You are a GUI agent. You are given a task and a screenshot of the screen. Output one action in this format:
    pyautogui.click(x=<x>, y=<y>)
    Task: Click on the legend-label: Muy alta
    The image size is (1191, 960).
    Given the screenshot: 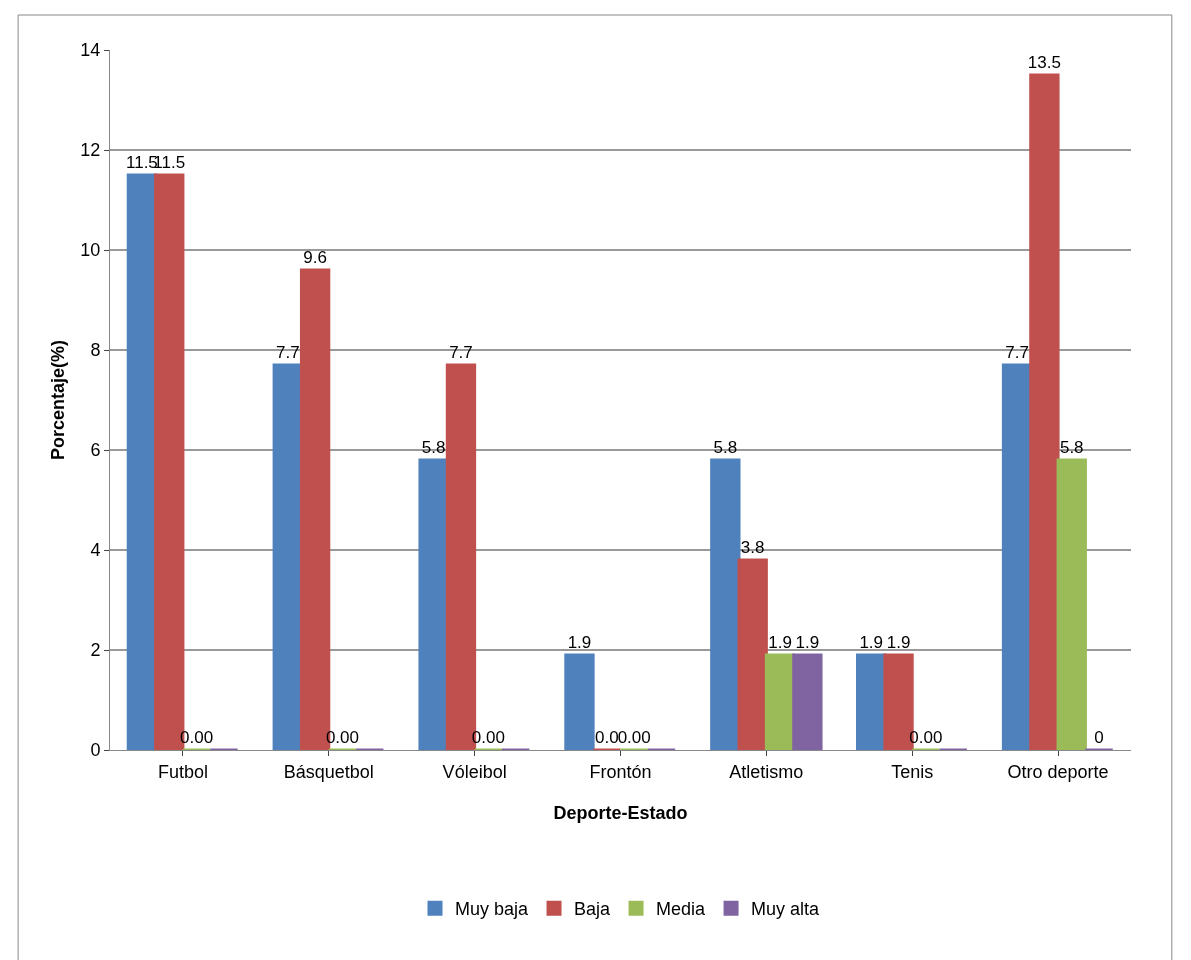 What is the action you would take?
    pyautogui.click(x=786, y=909)
    